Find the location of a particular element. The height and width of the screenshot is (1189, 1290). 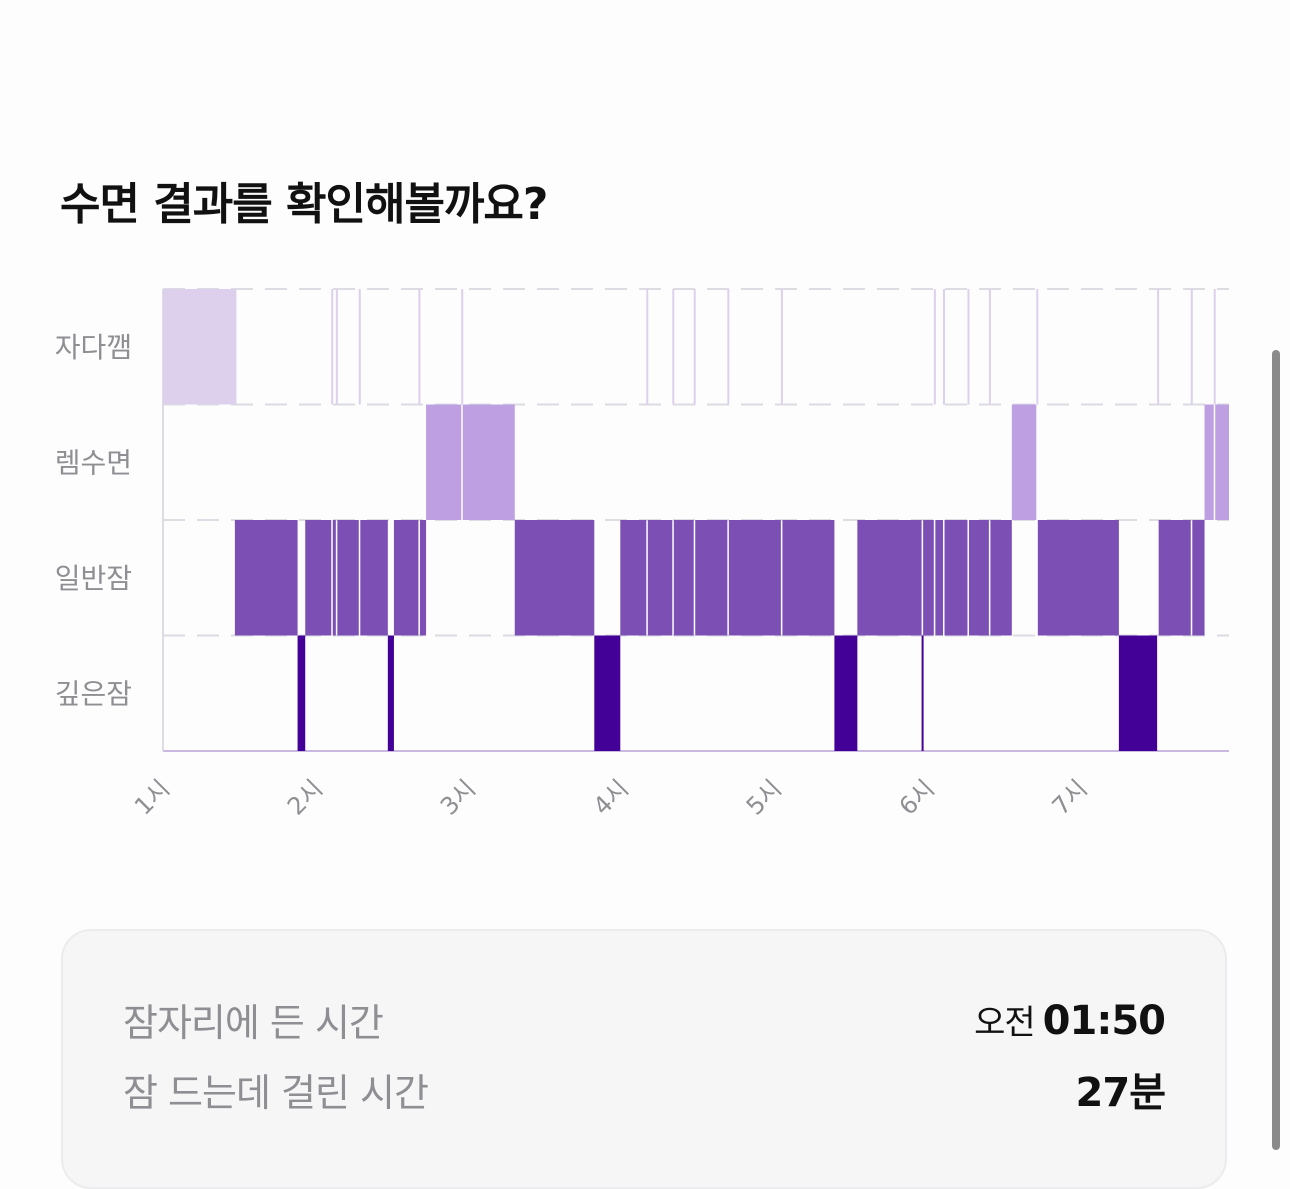

stage-label: 깊은잠 is located at coordinates (93, 693).